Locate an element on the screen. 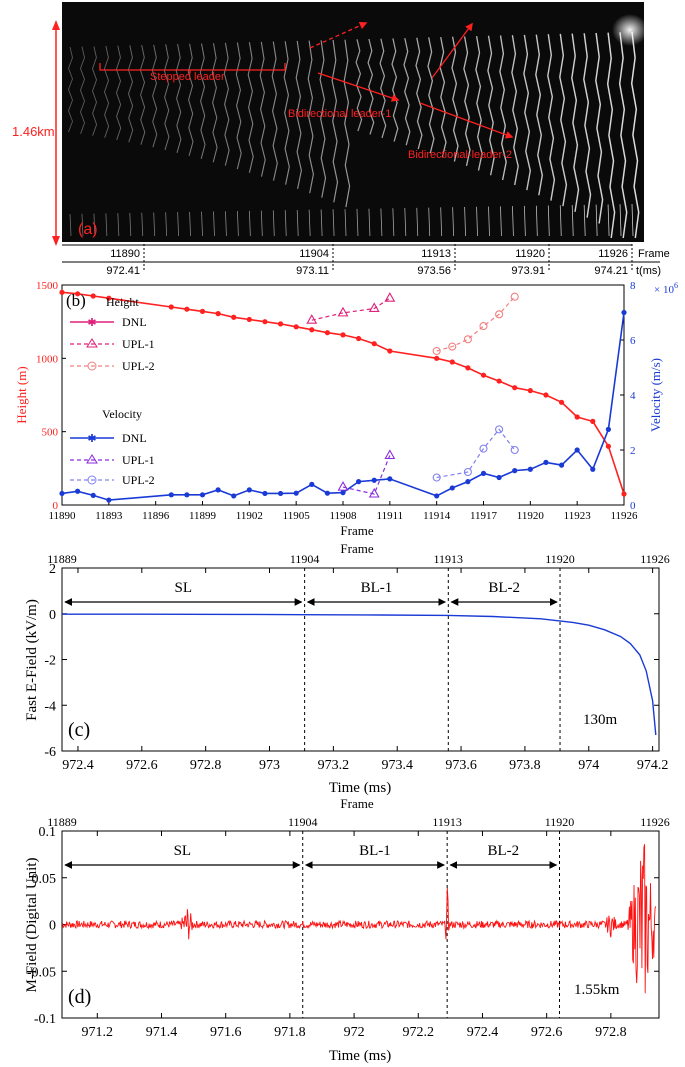 The image size is (685, 1067). x-tick-label: 11896 is located at coordinates (156, 516).